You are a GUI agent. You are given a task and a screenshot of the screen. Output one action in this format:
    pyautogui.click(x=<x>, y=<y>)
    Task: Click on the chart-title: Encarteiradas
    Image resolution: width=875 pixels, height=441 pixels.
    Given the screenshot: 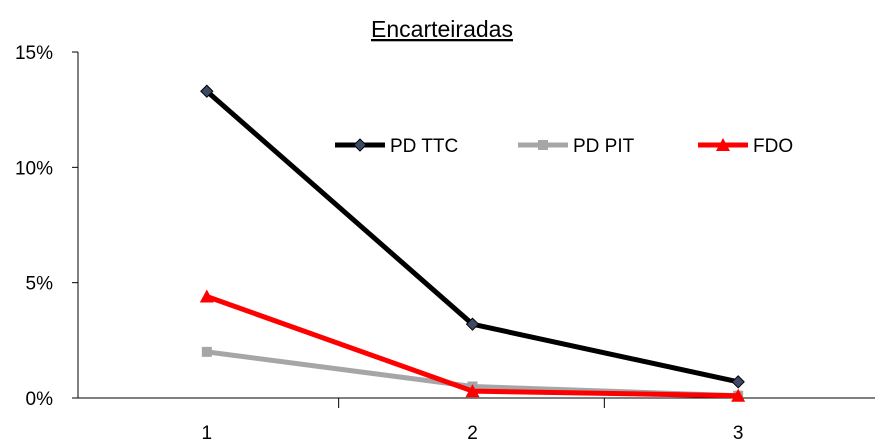 What is the action you would take?
    pyautogui.click(x=442, y=29)
    